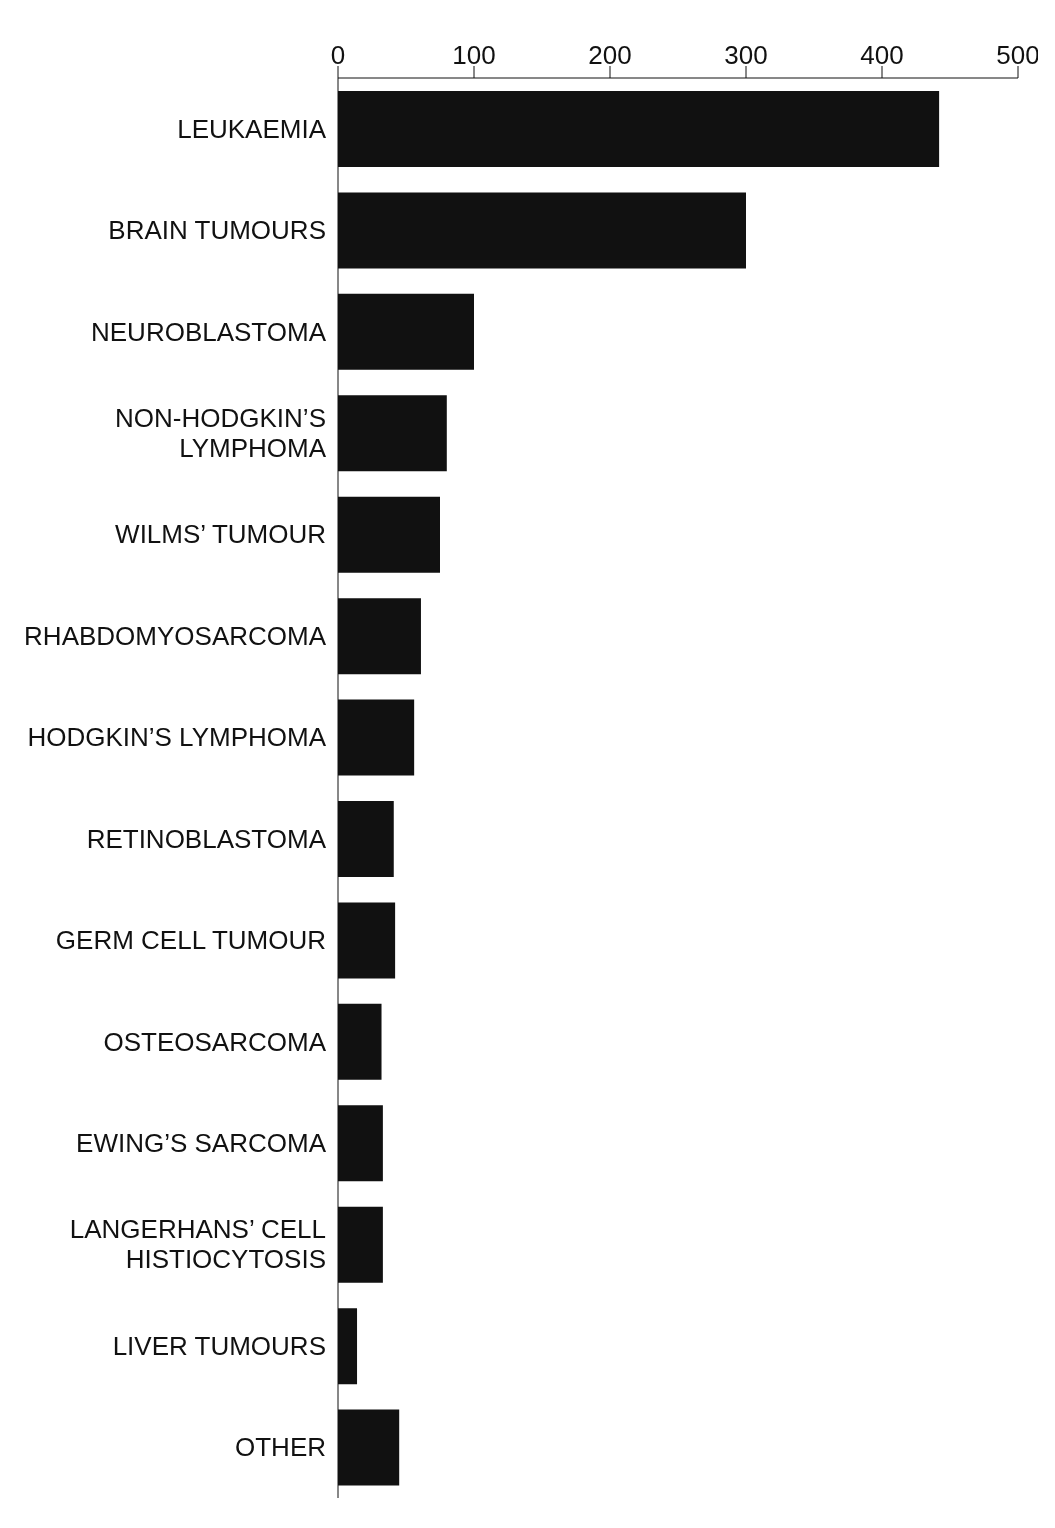  Describe the element at coordinates (882, 55) in the screenshot. I see `x-tick-label: 400` at that location.